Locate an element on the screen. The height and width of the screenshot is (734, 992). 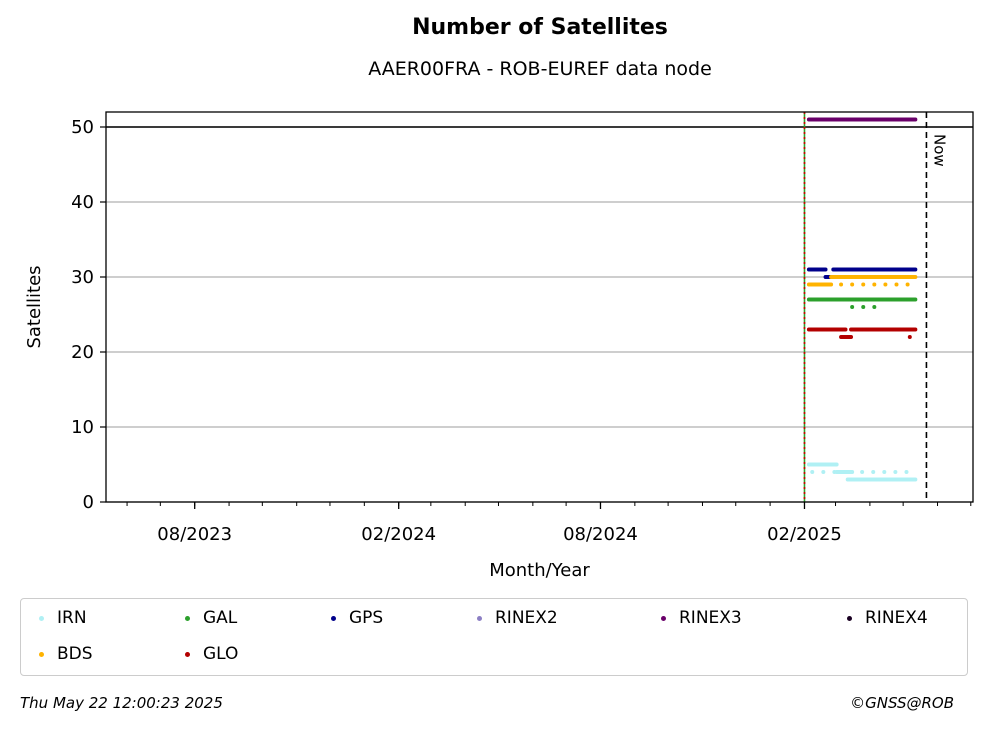
y-tick-label: 20 is located at coordinates (82, 352).